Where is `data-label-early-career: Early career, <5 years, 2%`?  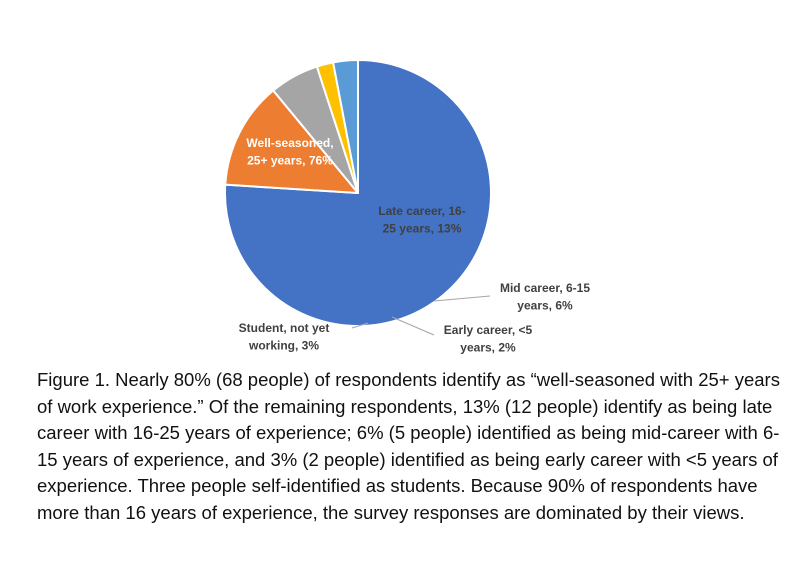 data-label-early-career: Early career, <5 years, 2% is located at coordinates (488, 338).